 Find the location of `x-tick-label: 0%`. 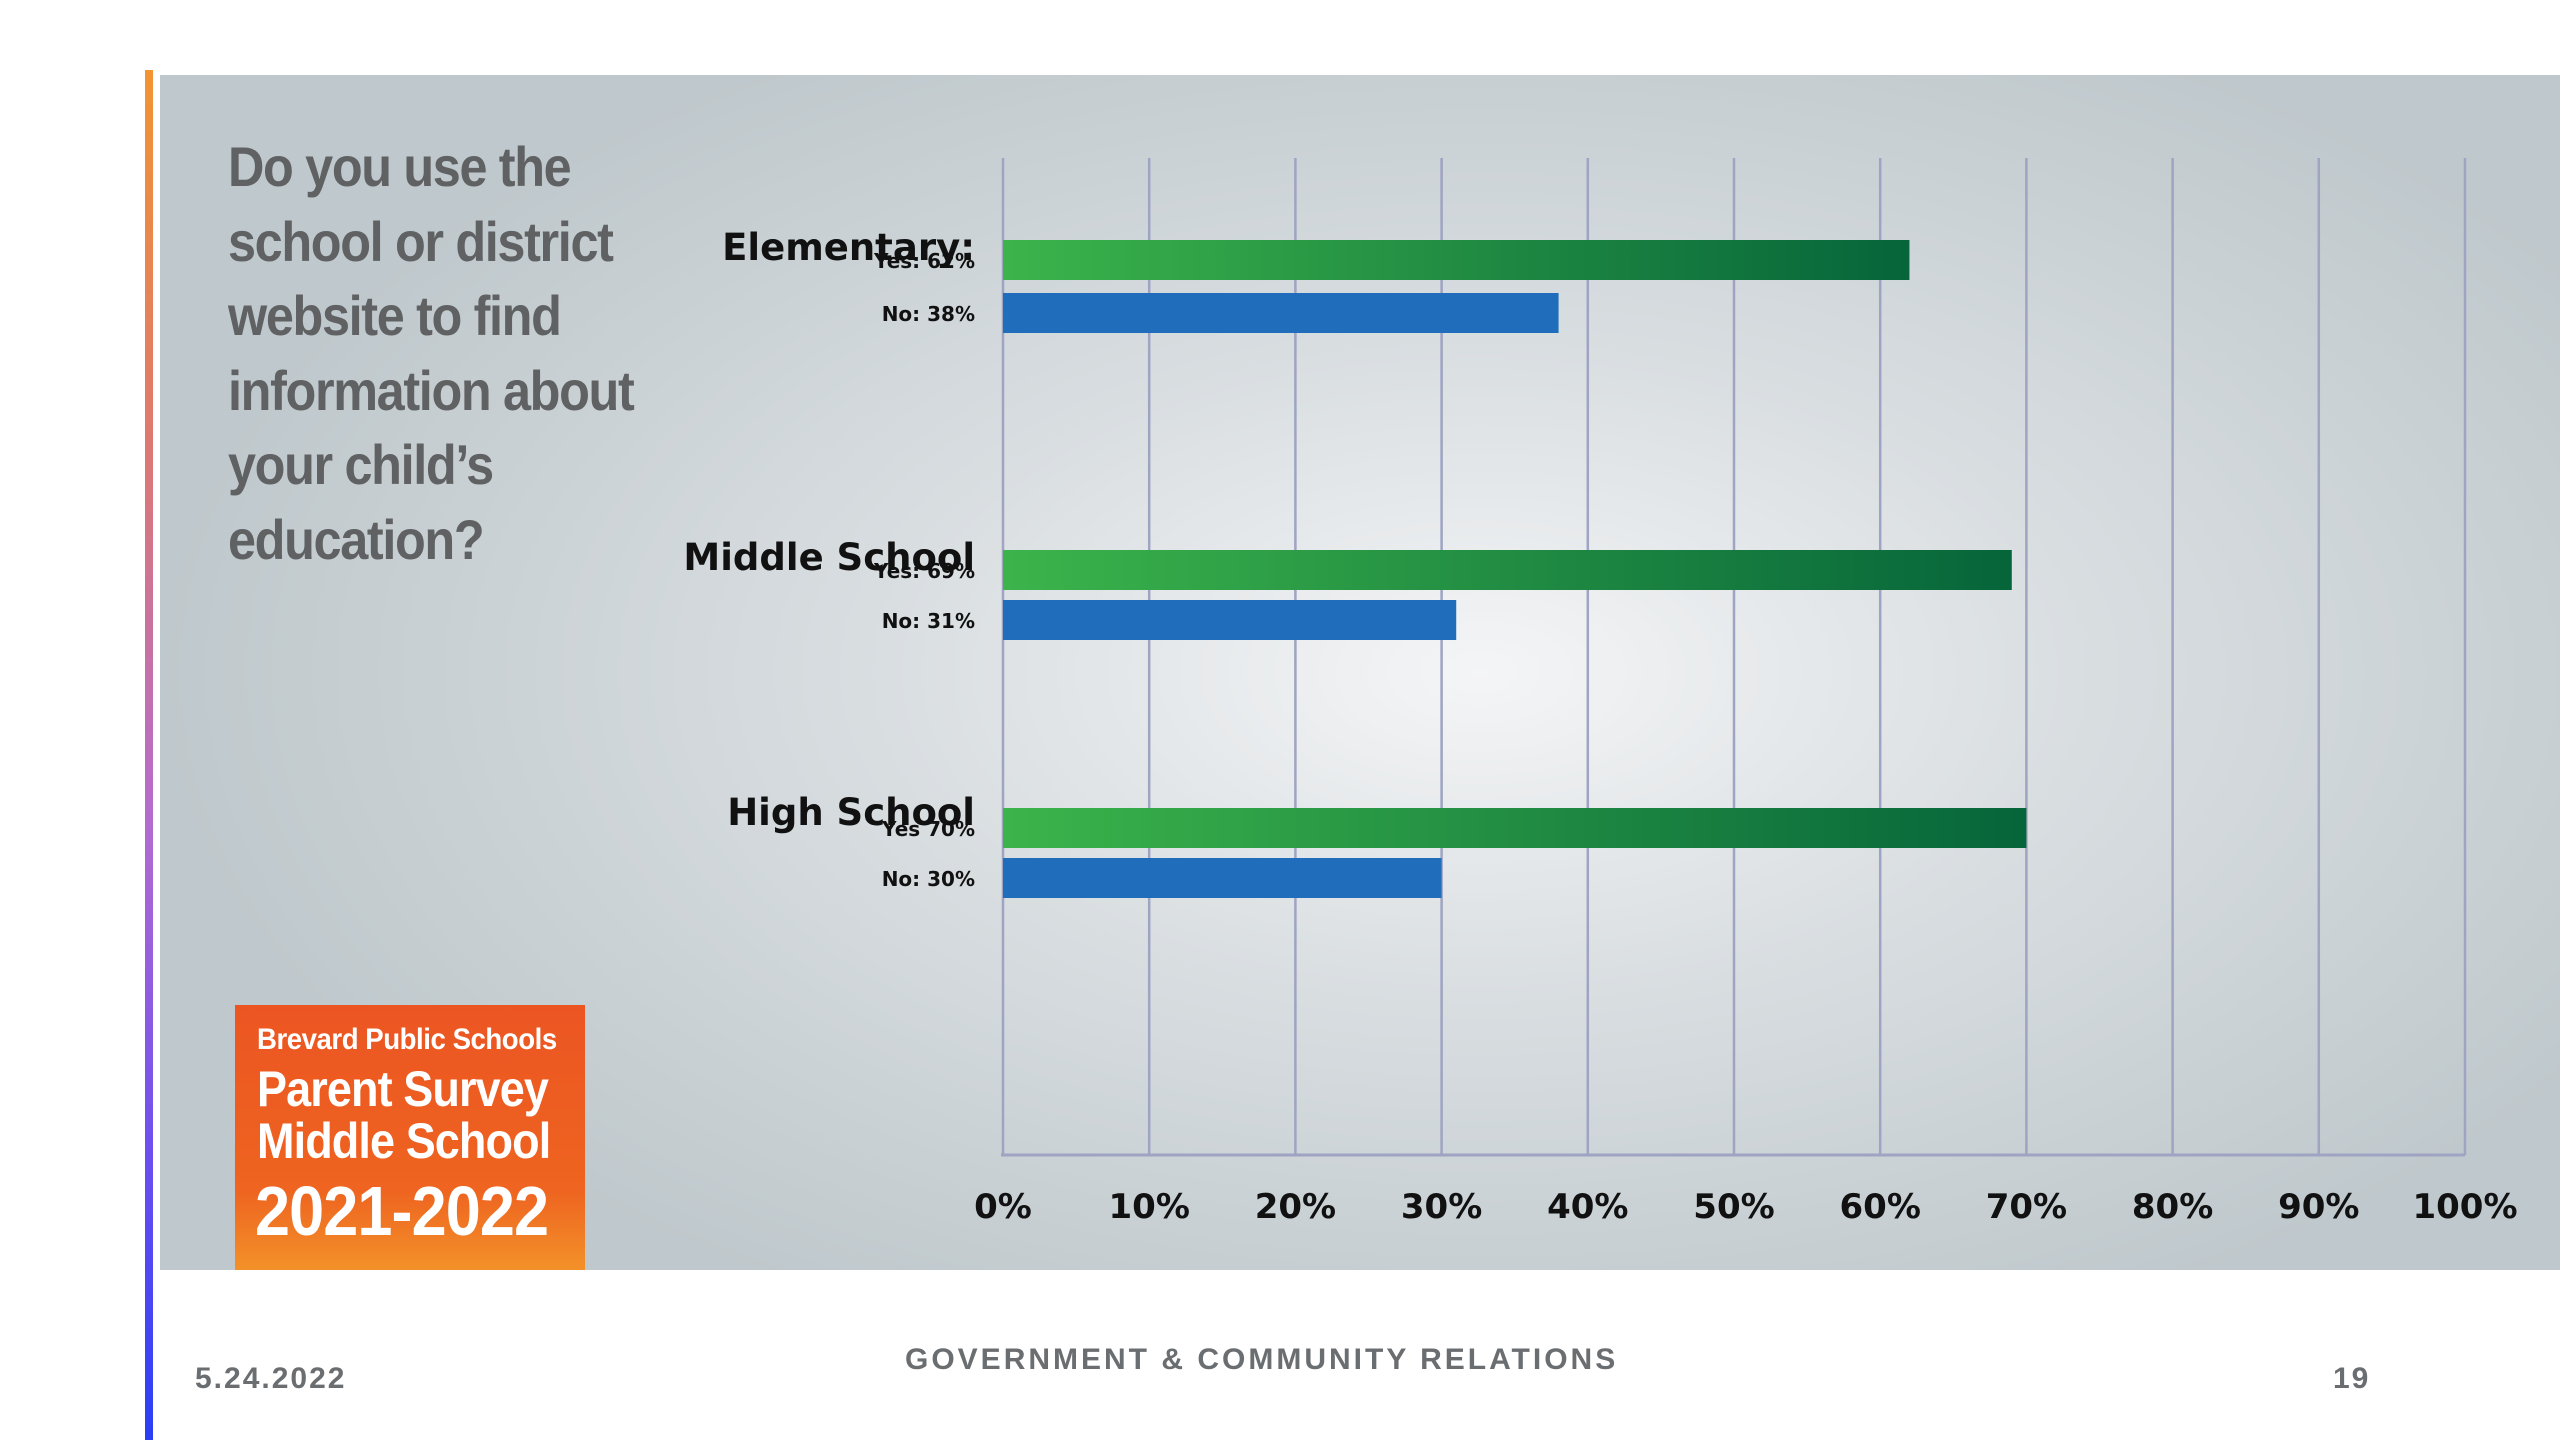

x-tick-label: 0% is located at coordinates (1003, 1207).